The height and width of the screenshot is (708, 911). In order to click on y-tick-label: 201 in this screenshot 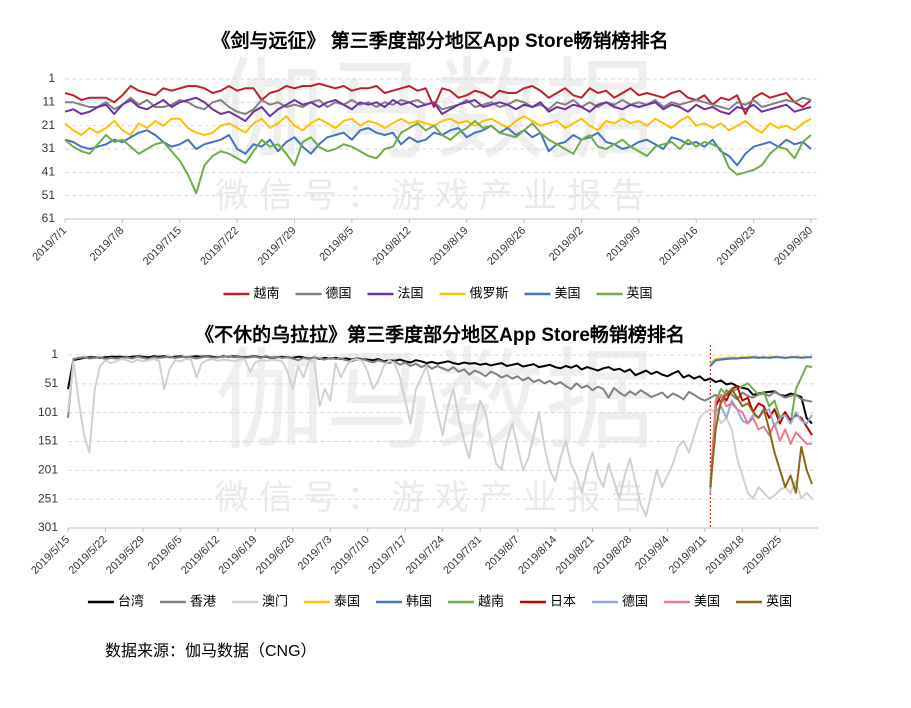, I will do `click(48, 470)`.